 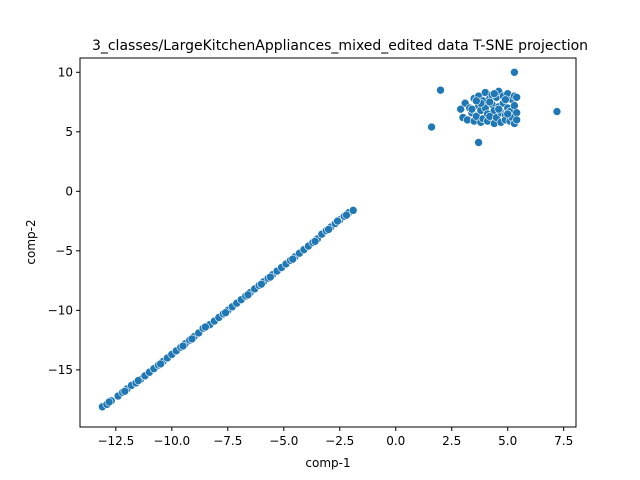 I want to click on x-axis: −12.5 −10.0 −7.5 −5.0 −2.5 0.0 2.5 5.0 7.5, so click(x=335, y=437).